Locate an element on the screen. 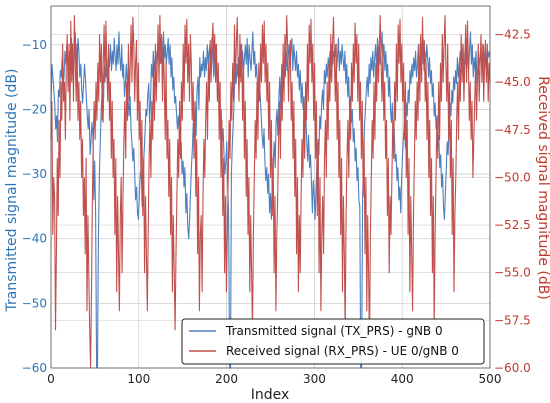 The height and width of the screenshot is (403, 550). y-right-tick-label: −42.5 is located at coordinates (512, 35).